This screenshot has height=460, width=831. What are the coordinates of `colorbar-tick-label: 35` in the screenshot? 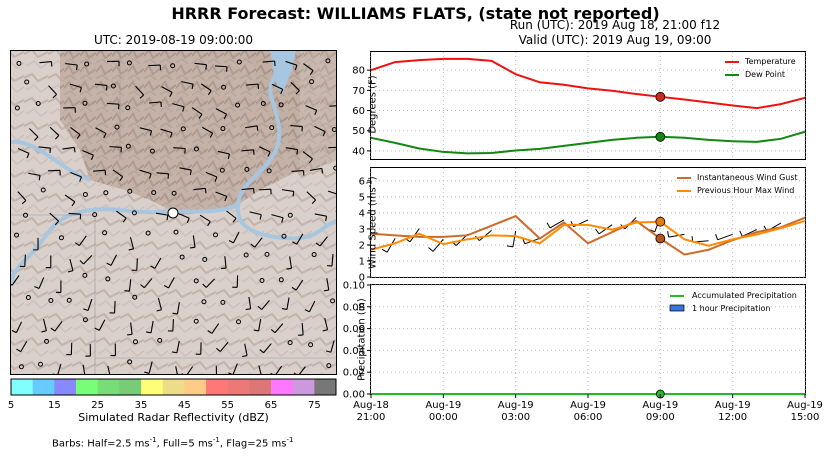 It's located at (141, 405).